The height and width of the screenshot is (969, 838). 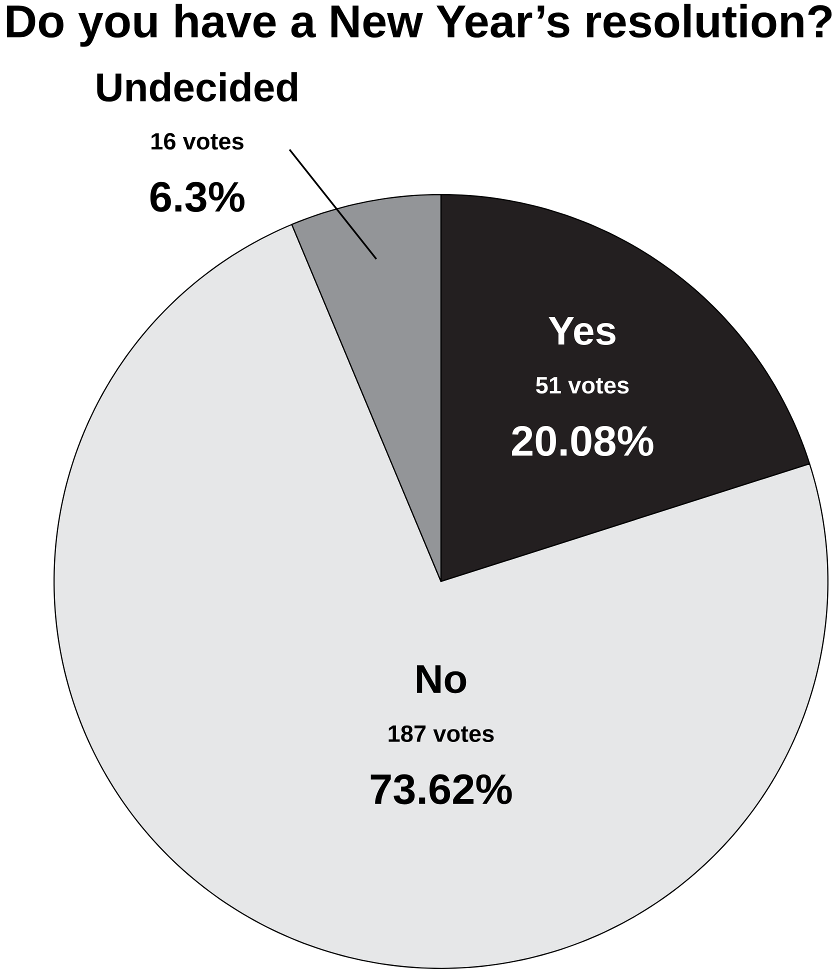 What do you see at coordinates (582, 330) in the screenshot?
I see `slice-label: Yes` at bounding box center [582, 330].